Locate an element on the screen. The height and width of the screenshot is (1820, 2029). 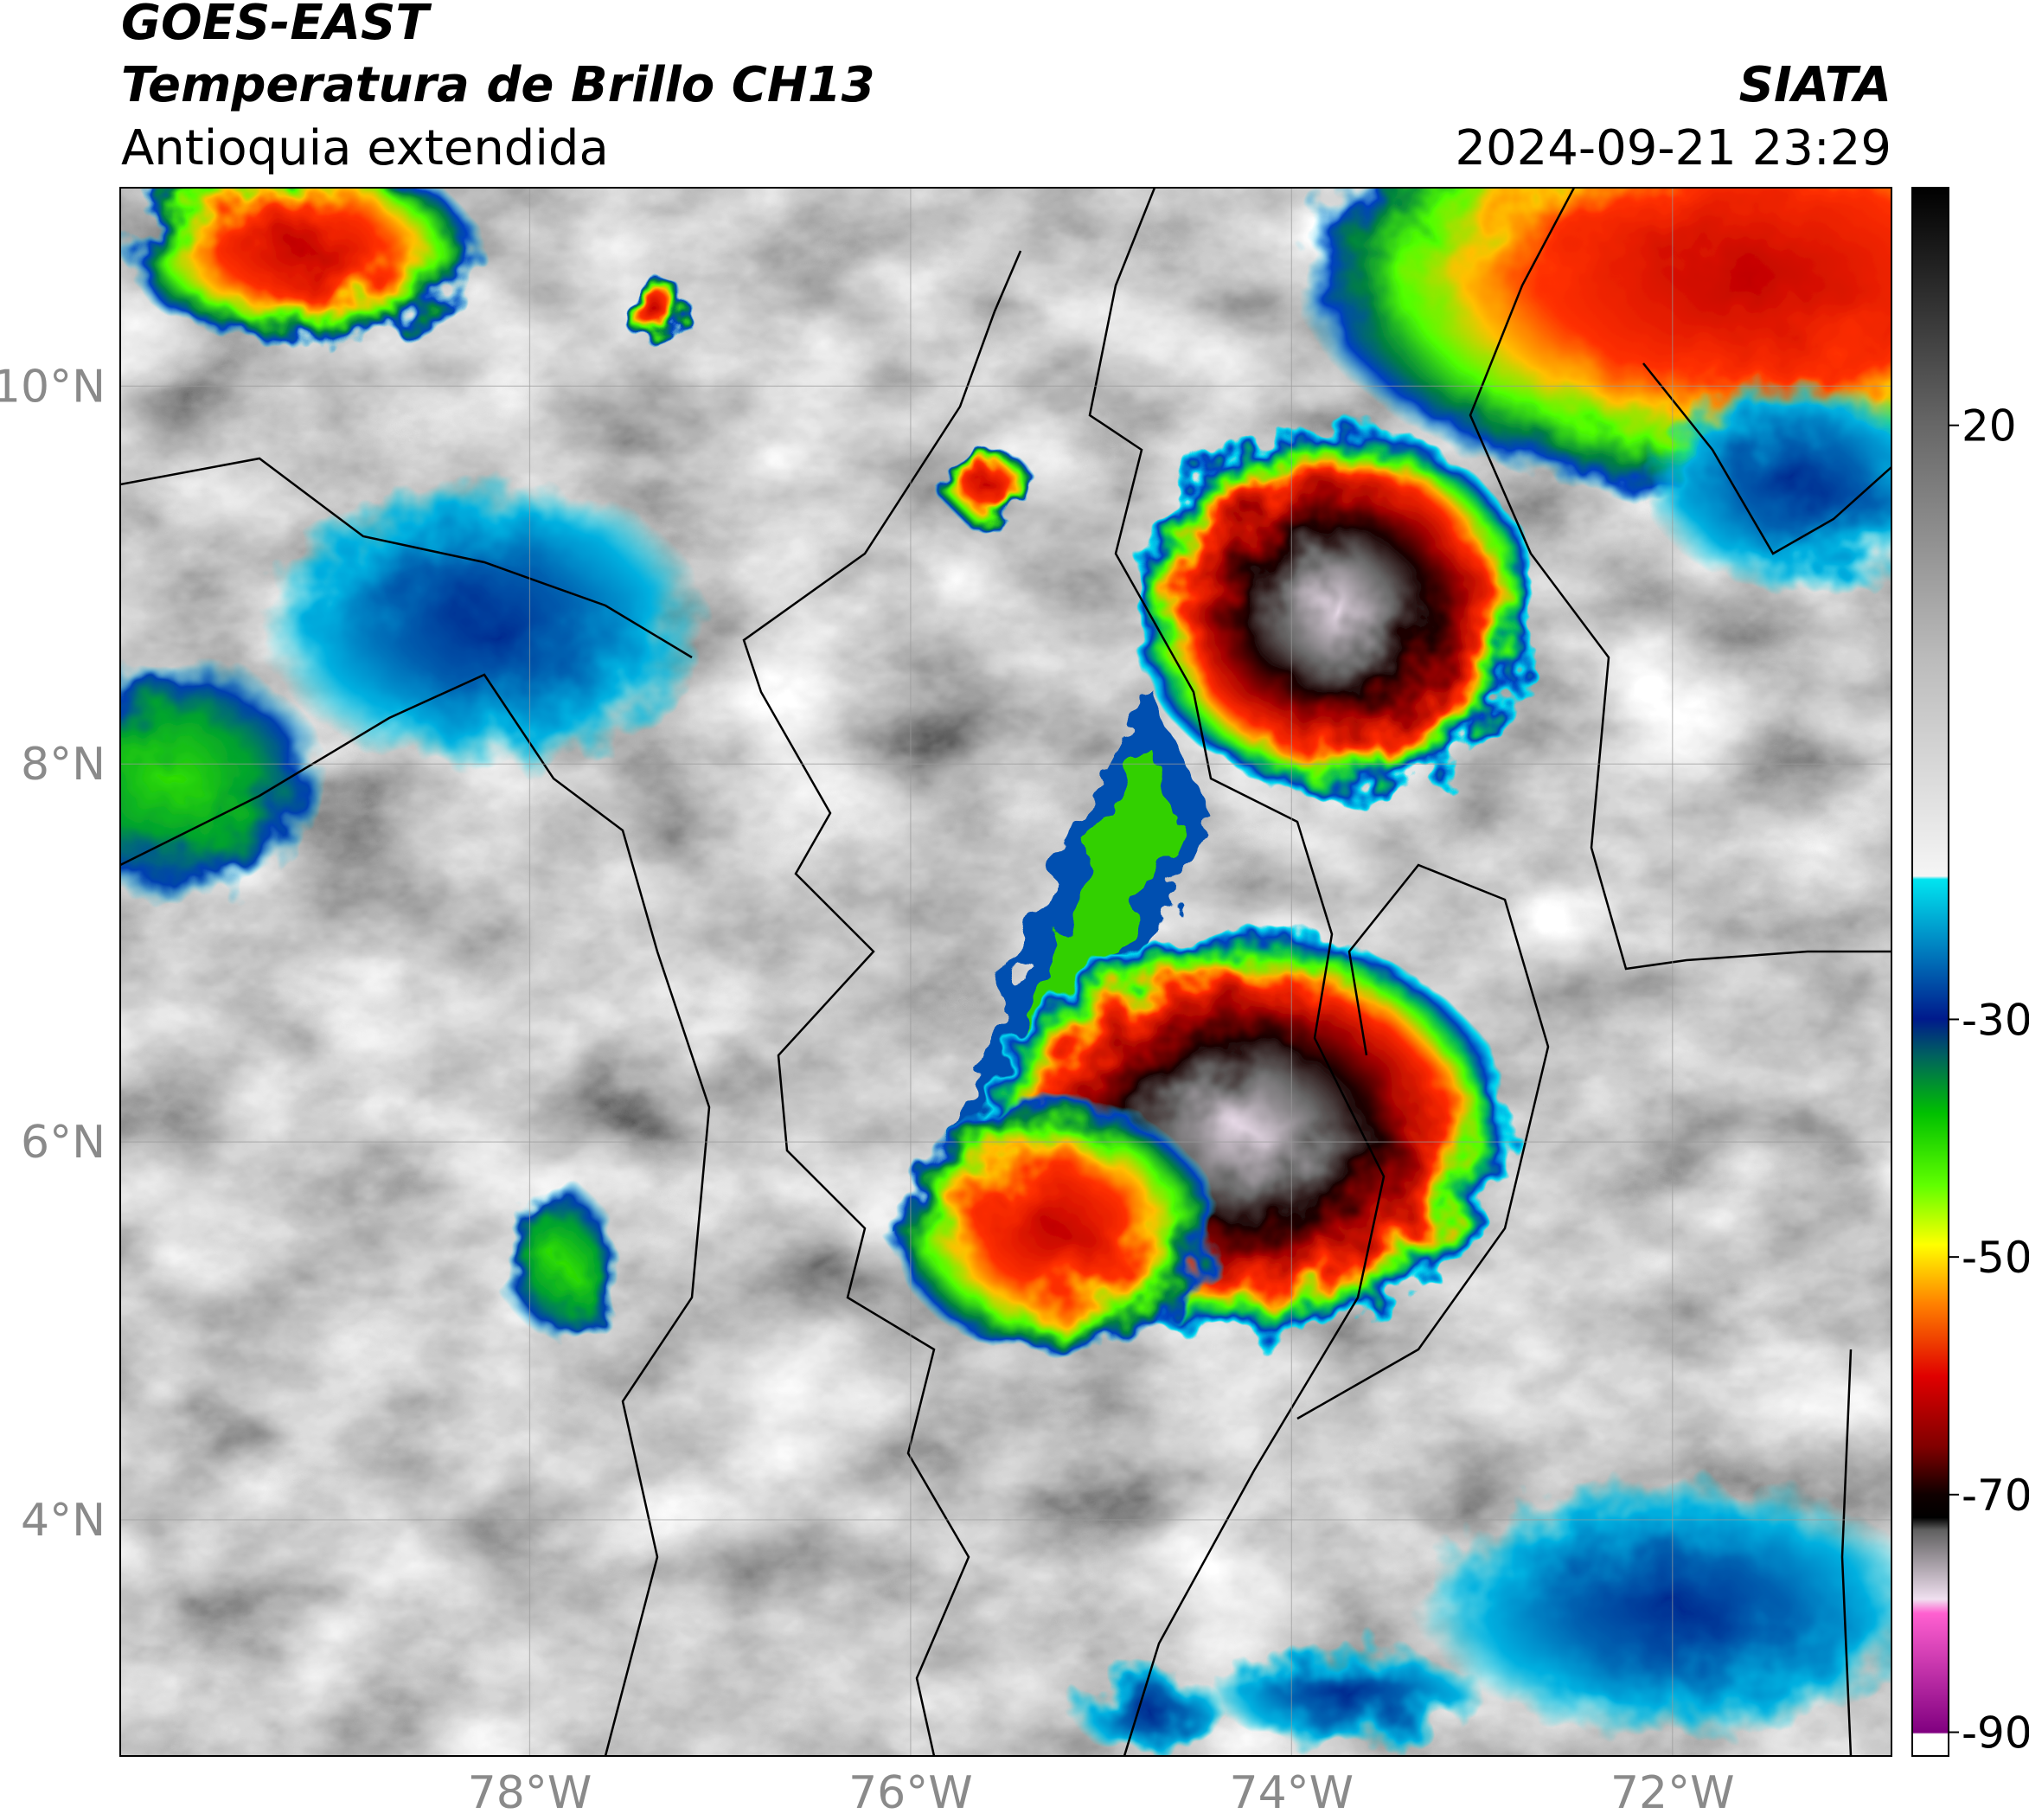
timestamp: 2024-09-21 23:29 is located at coordinates (1673, 148).